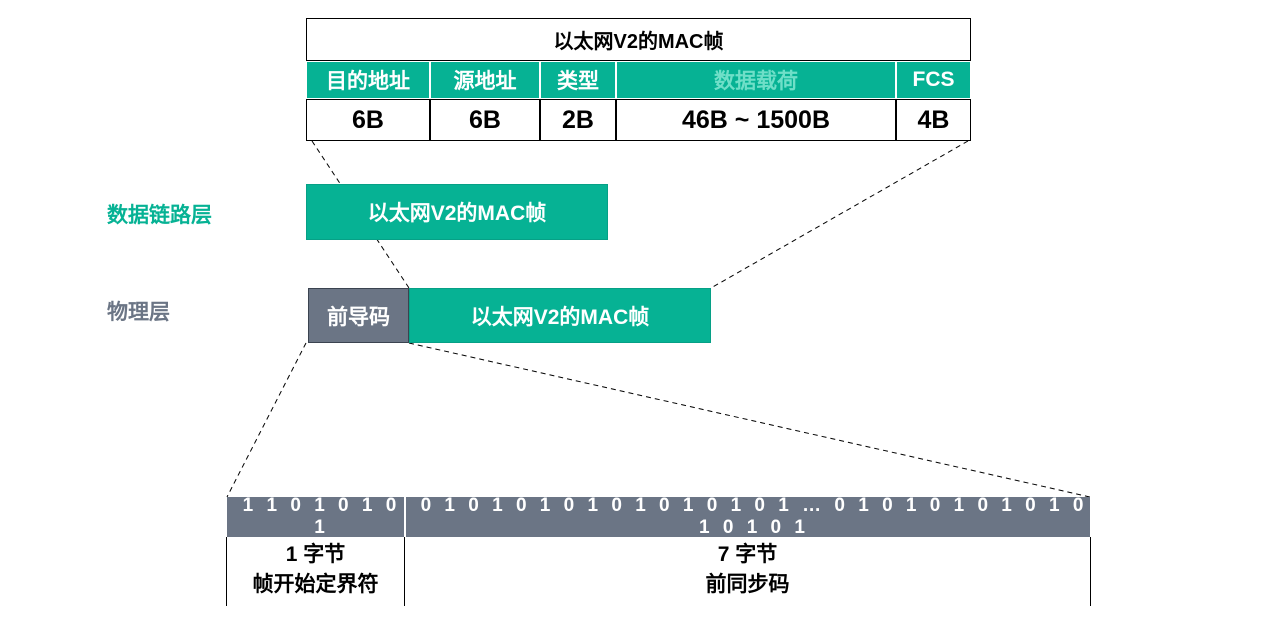 The height and width of the screenshot is (618, 1276). I want to click on sync-bytes: 7 字节, so click(747, 554).